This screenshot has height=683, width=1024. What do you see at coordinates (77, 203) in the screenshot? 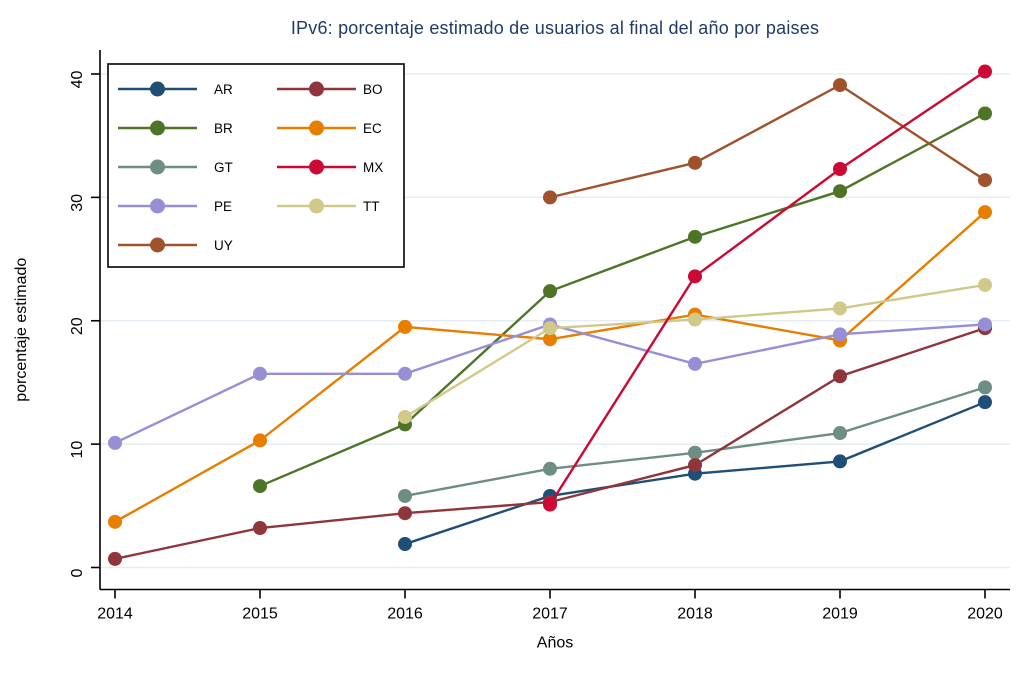
I see `y-tick-label-30: 30` at bounding box center [77, 203].